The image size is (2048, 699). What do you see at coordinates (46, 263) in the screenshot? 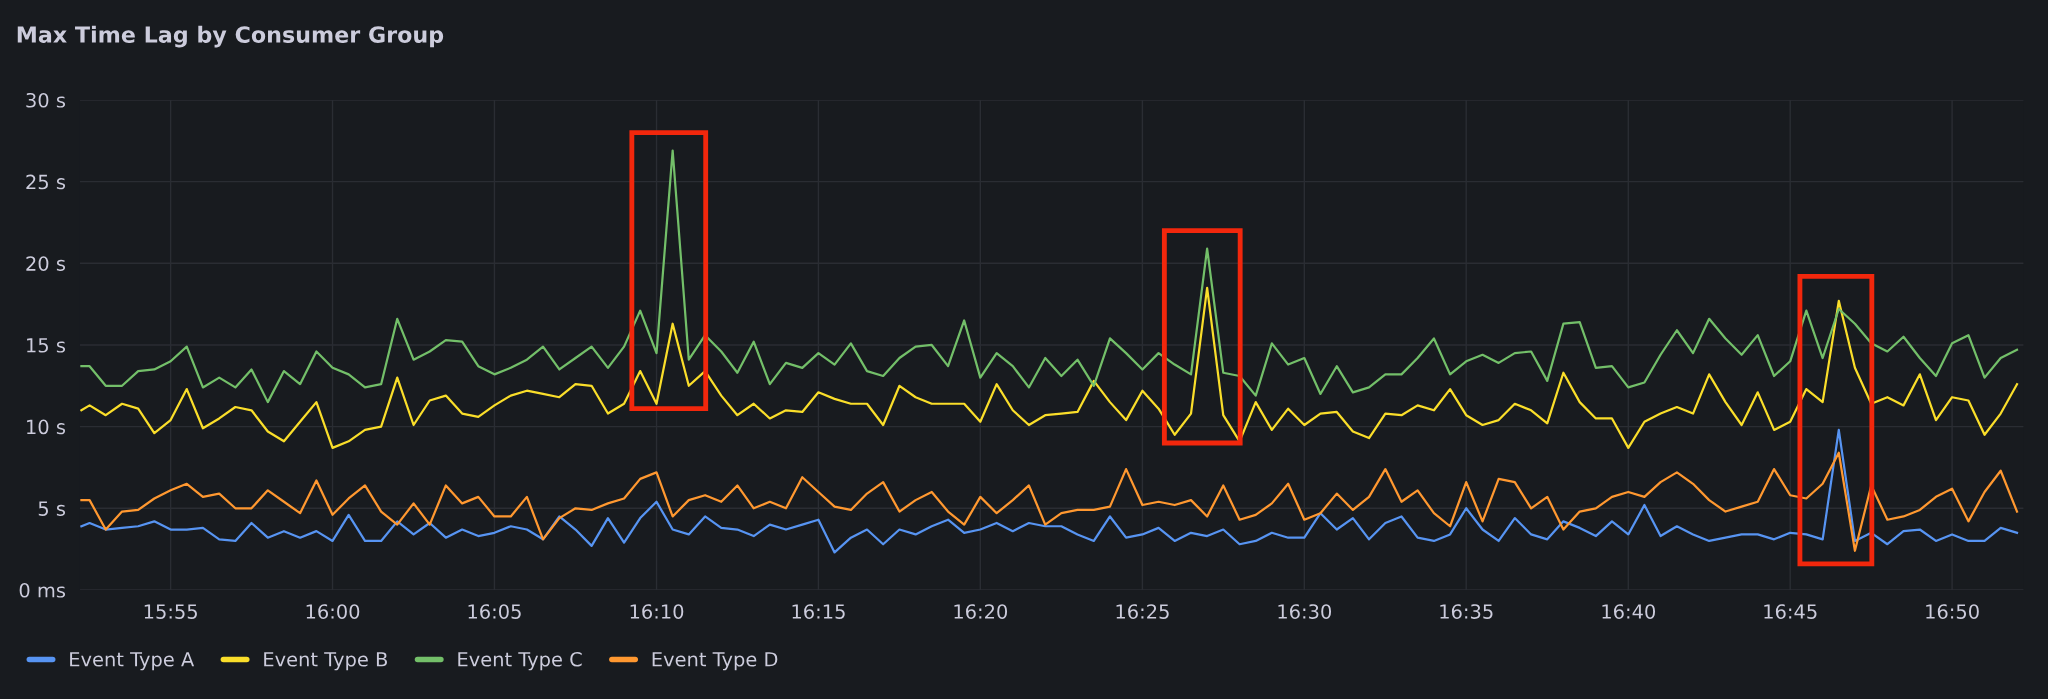
I see `y-tick-label: 20 s` at bounding box center [46, 263].